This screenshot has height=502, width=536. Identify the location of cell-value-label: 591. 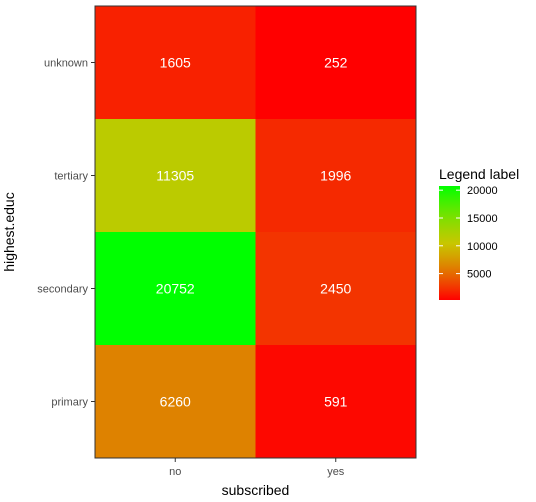
(336, 402).